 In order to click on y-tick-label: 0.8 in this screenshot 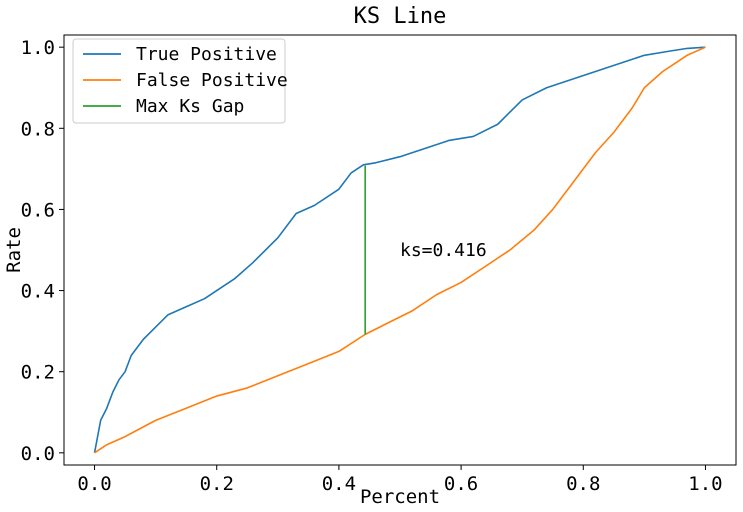, I will do `click(38, 129)`.